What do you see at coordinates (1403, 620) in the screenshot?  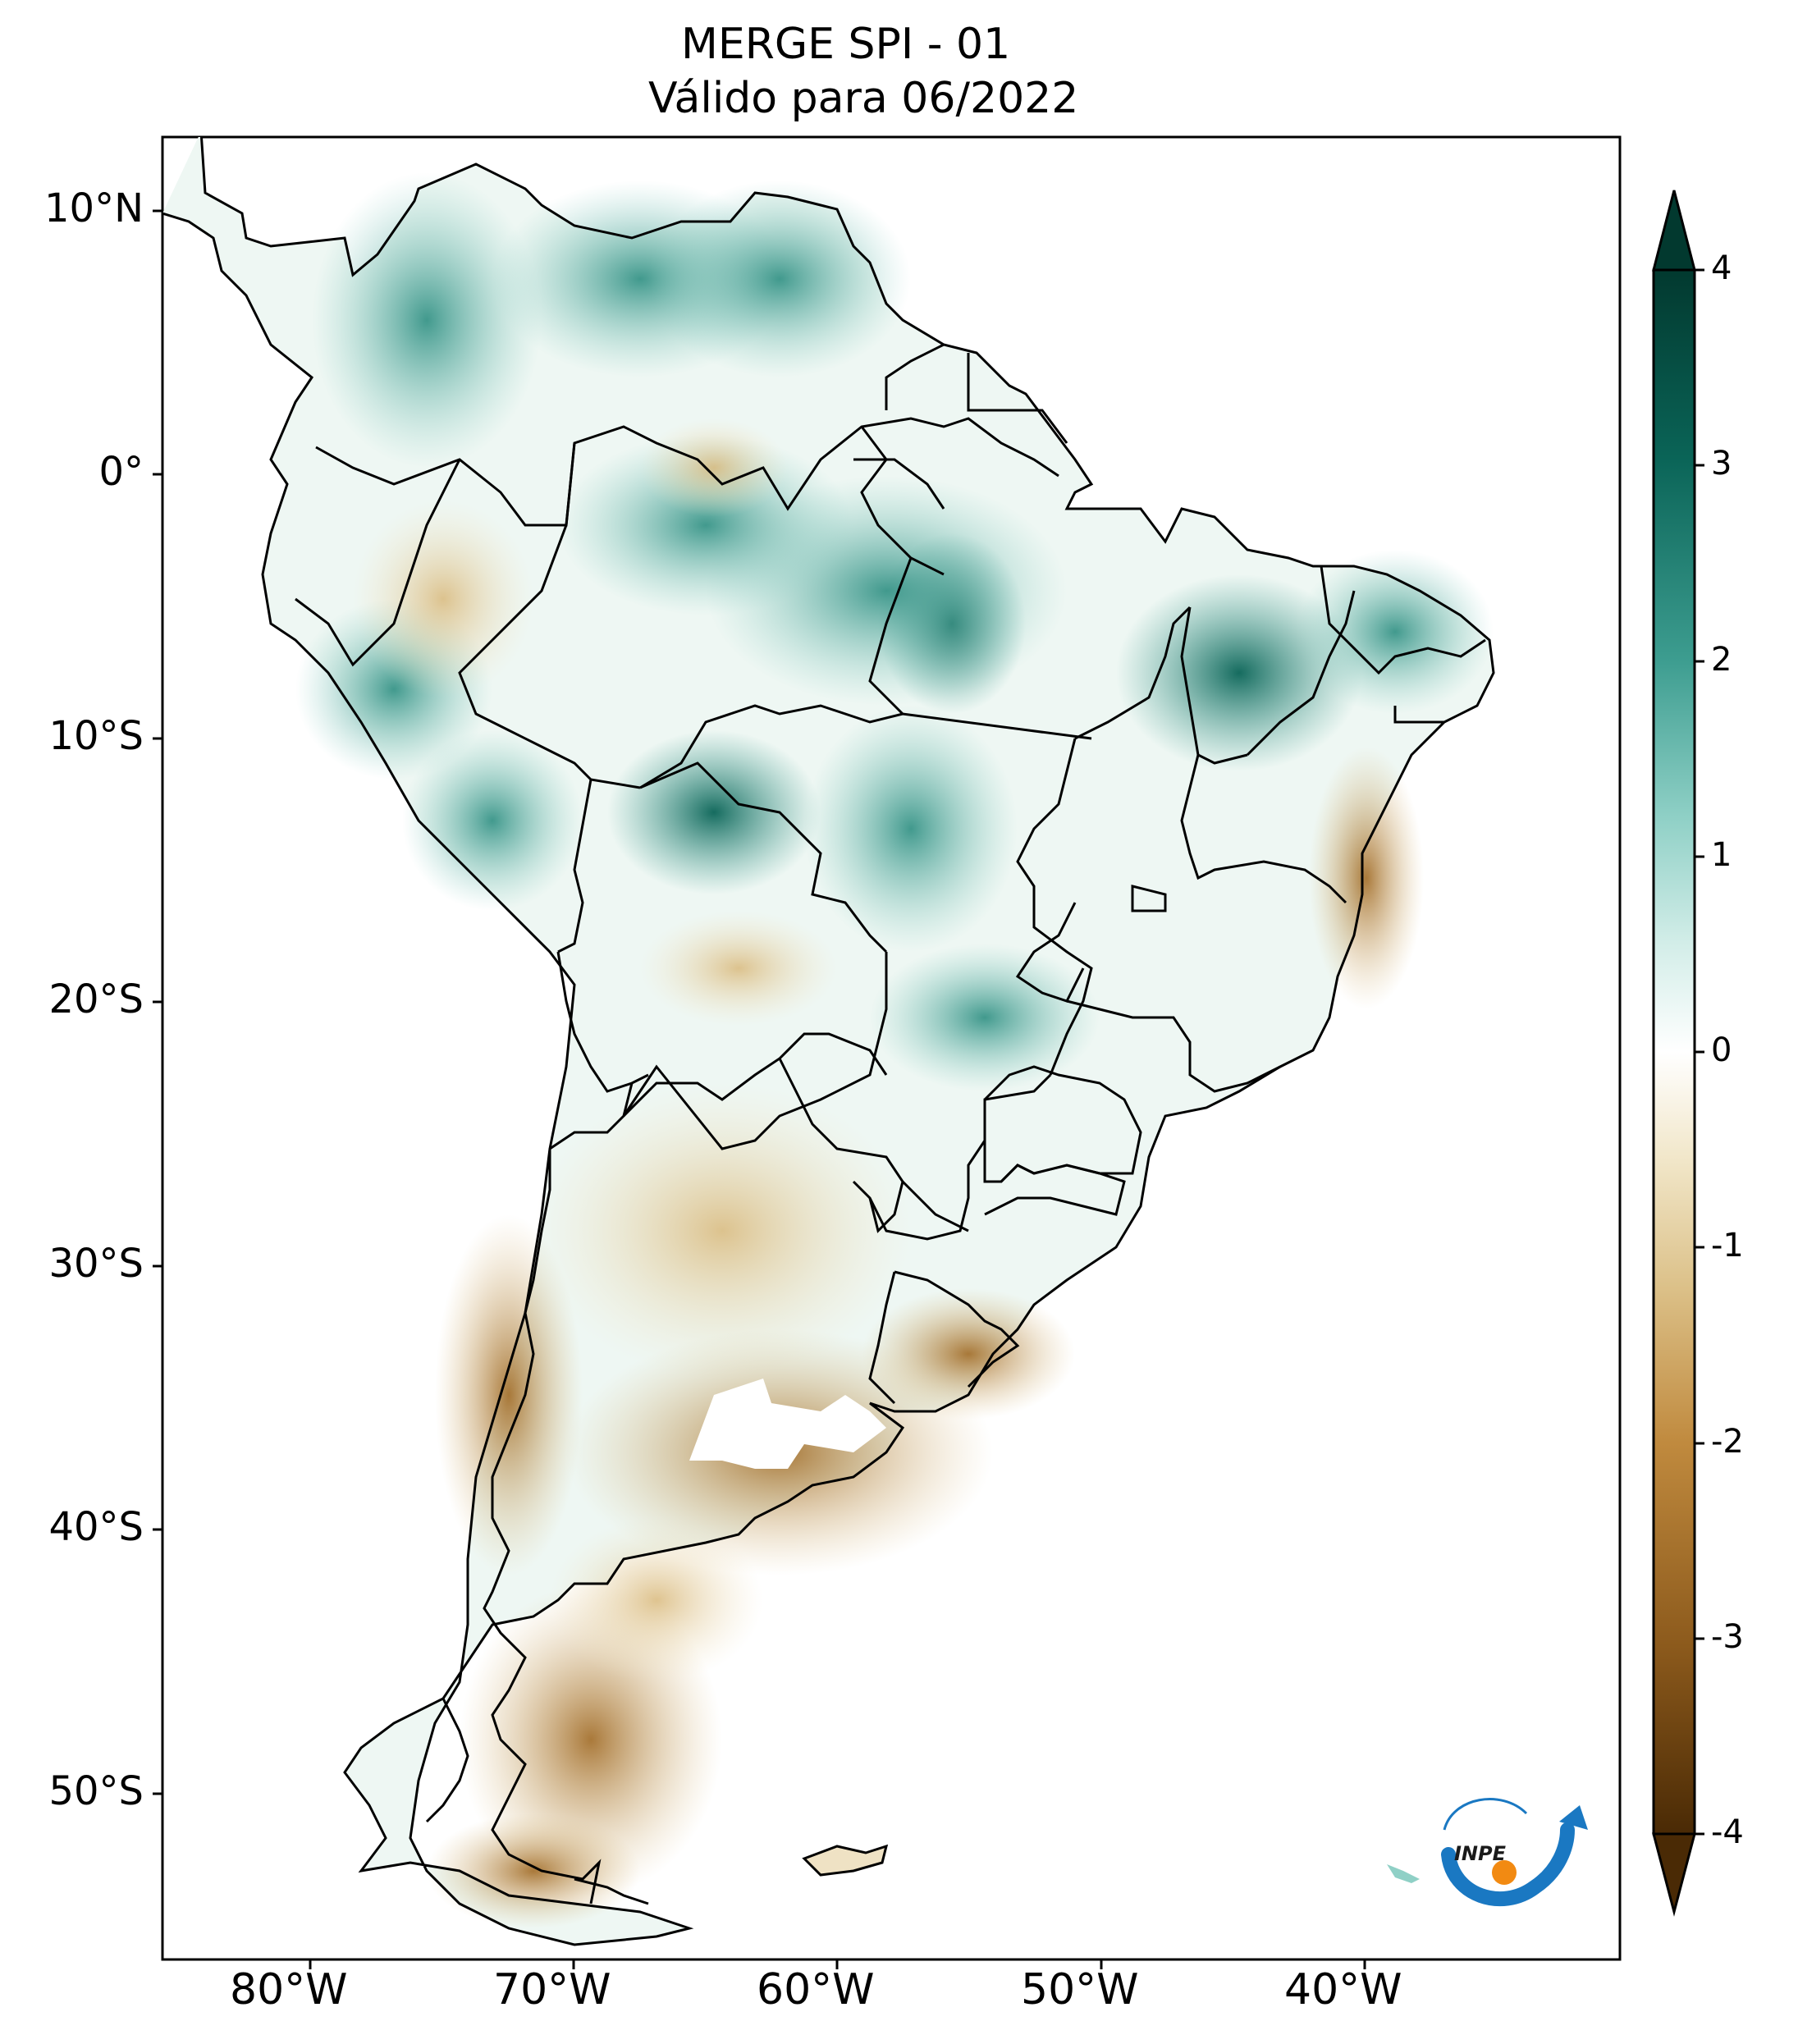 I see `border-ceara-pernambuco` at bounding box center [1403, 620].